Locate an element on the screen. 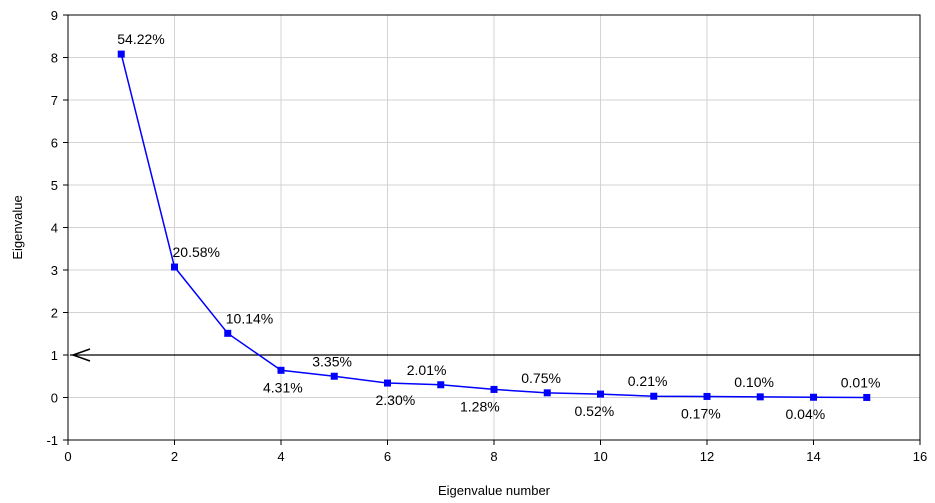 The width and height of the screenshot is (935, 503). x-tick-label: 0 is located at coordinates (67, 456).